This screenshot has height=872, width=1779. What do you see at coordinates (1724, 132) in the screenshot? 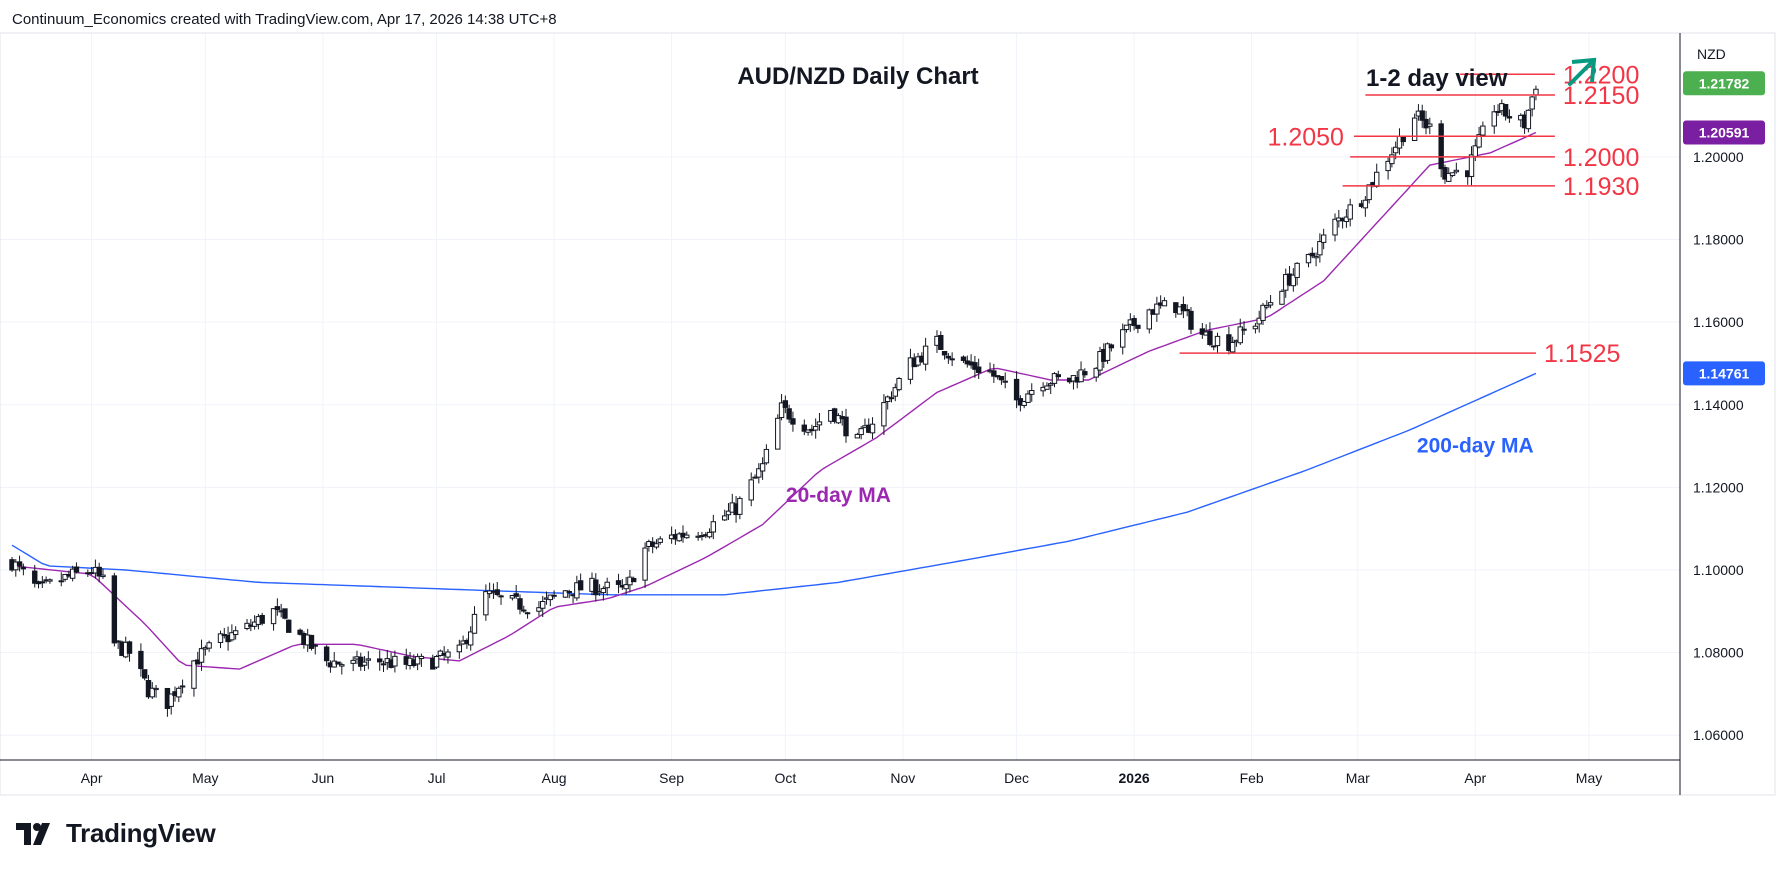
I see `price-badge: 1.20591` at bounding box center [1724, 132].